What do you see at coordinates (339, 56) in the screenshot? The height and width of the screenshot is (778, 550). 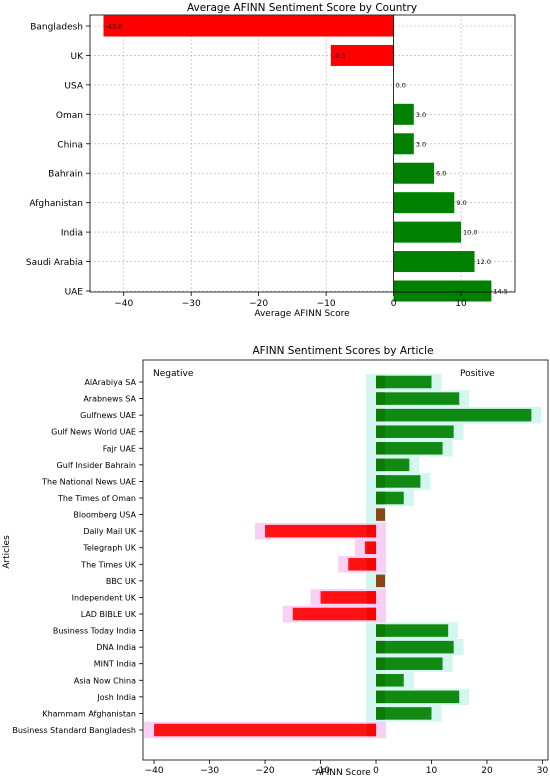 I see `chart1-data-label: -9.3` at bounding box center [339, 56].